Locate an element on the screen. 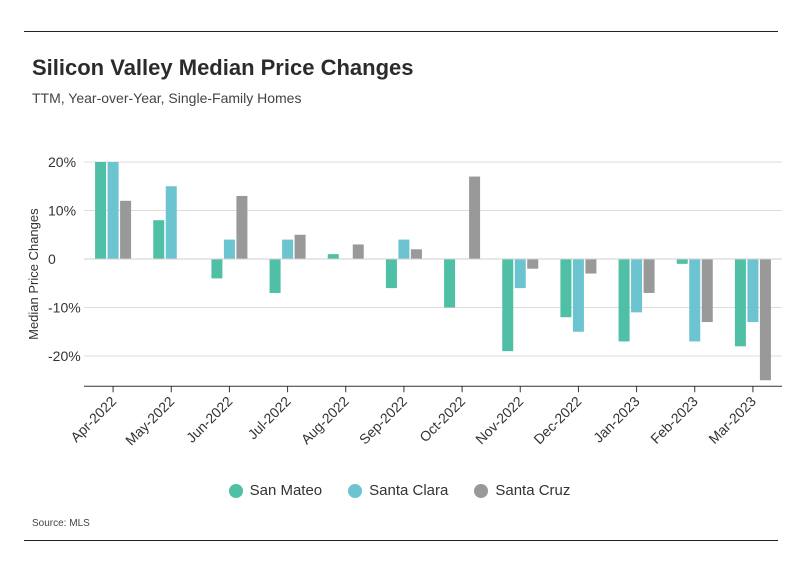 This screenshot has height=575, width=799. x-tick-label: Sep-2022 is located at coordinates (383, 420).